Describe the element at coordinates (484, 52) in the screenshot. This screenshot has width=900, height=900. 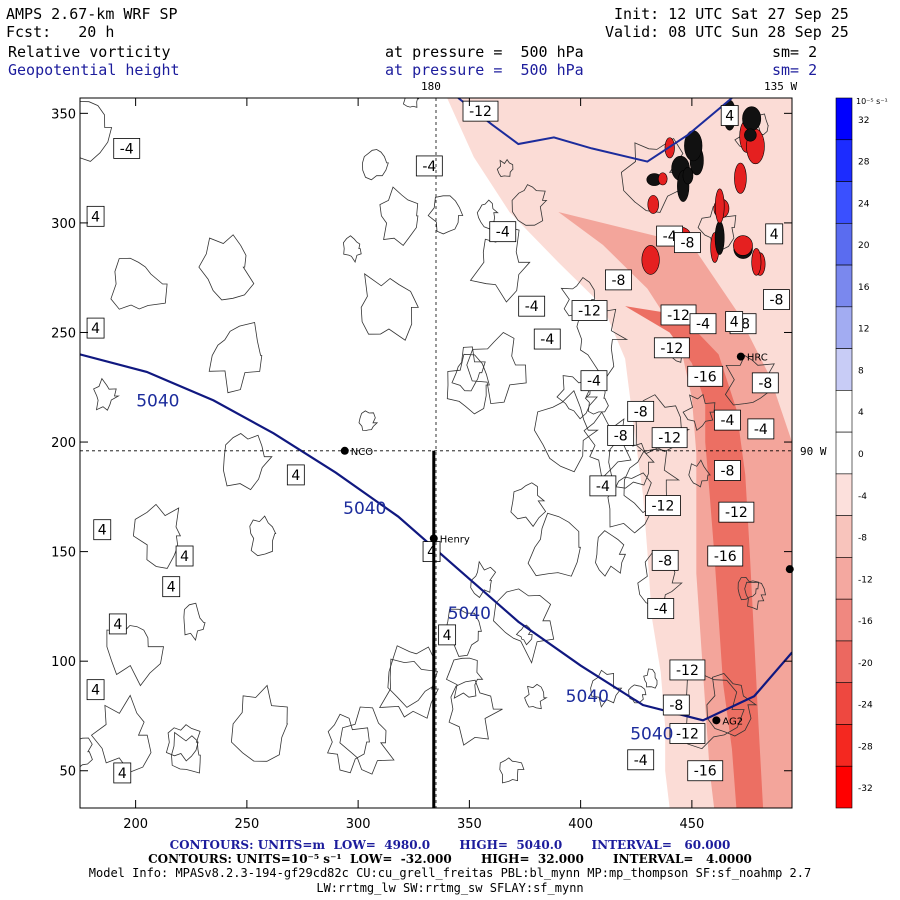
I see `pressure-level-vorticity: at pressure = 500 hPa` at that location.